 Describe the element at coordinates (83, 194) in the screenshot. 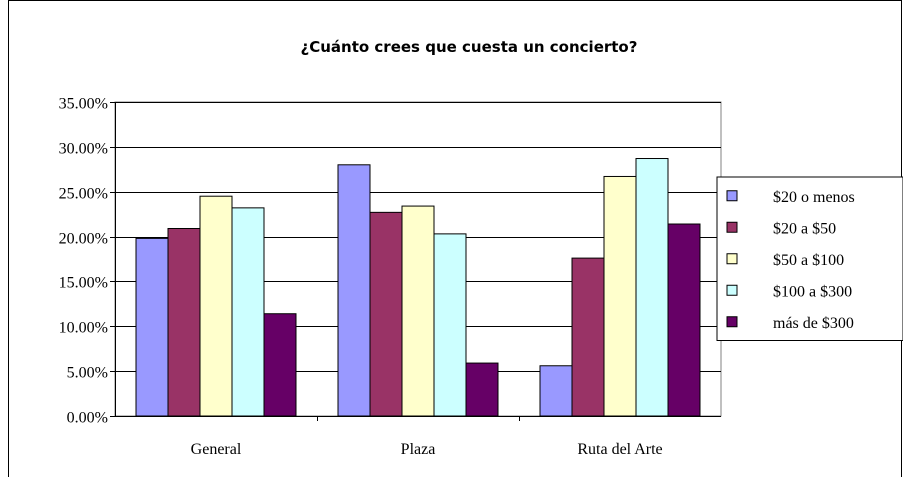

I see `y-tick-label: 25.00%` at that location.